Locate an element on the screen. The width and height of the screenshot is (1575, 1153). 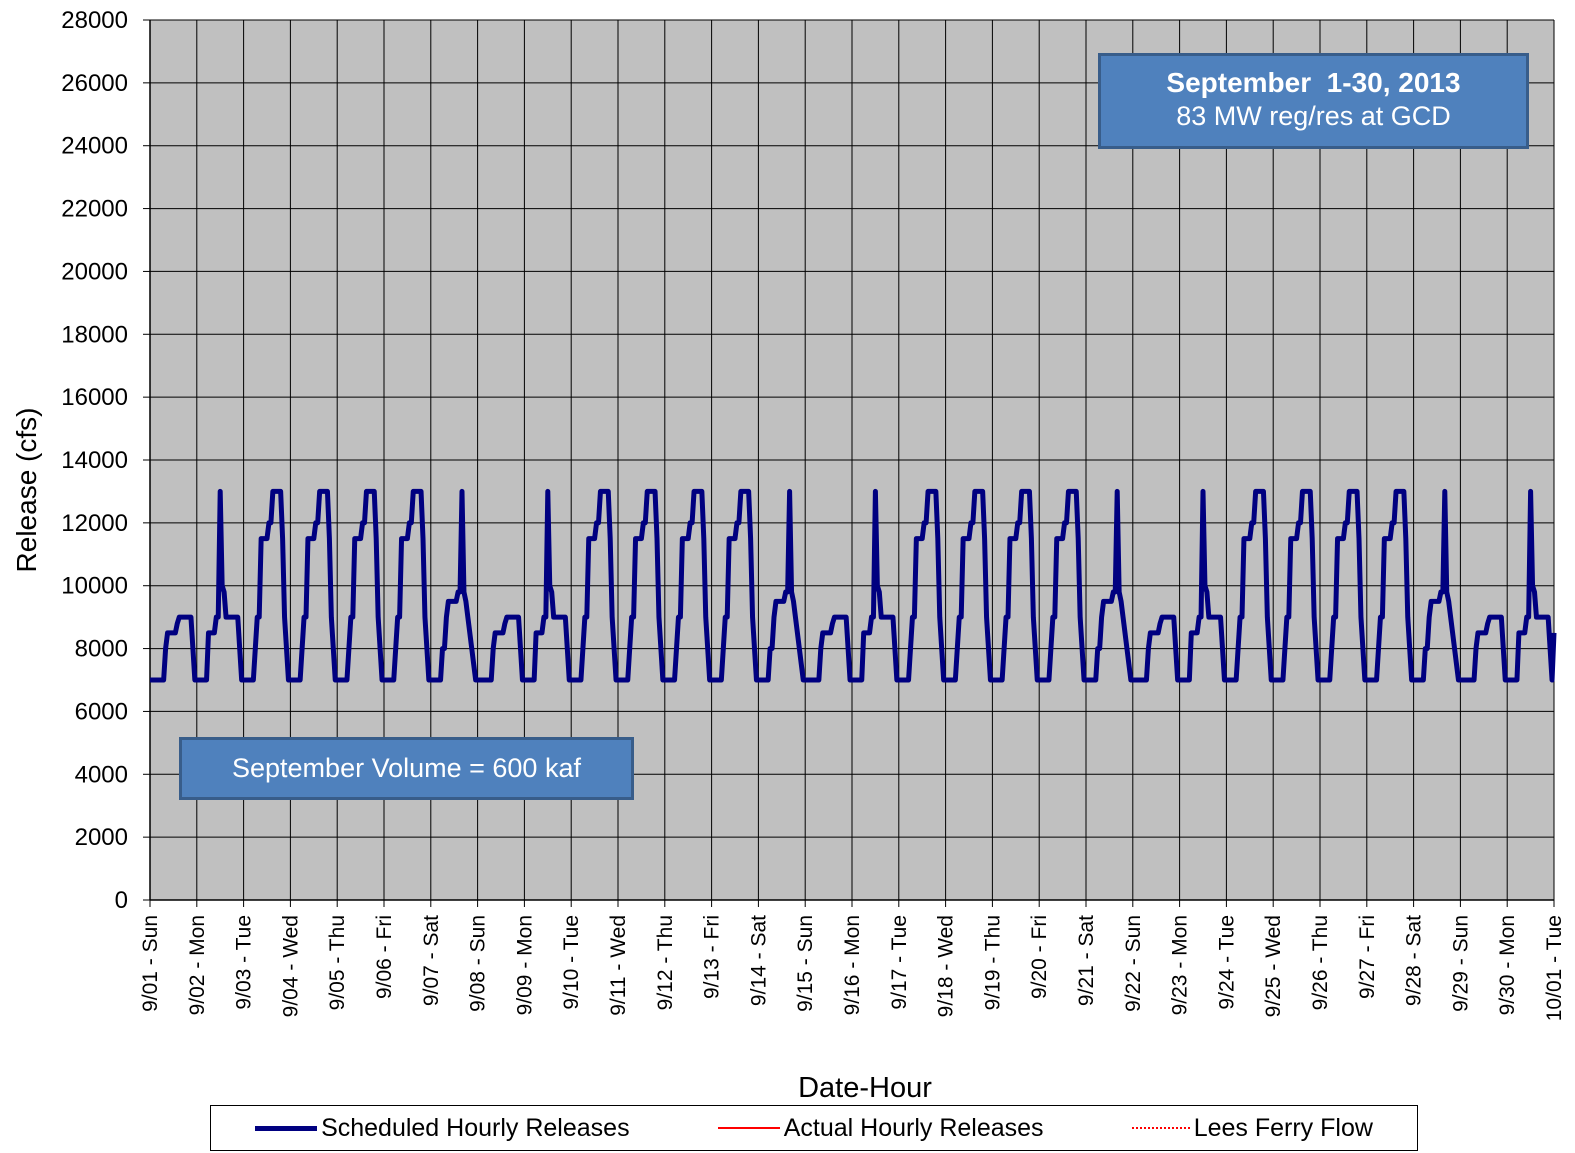
x-tick-label: 9/14 - Sat is located at coordinates (758, 960).